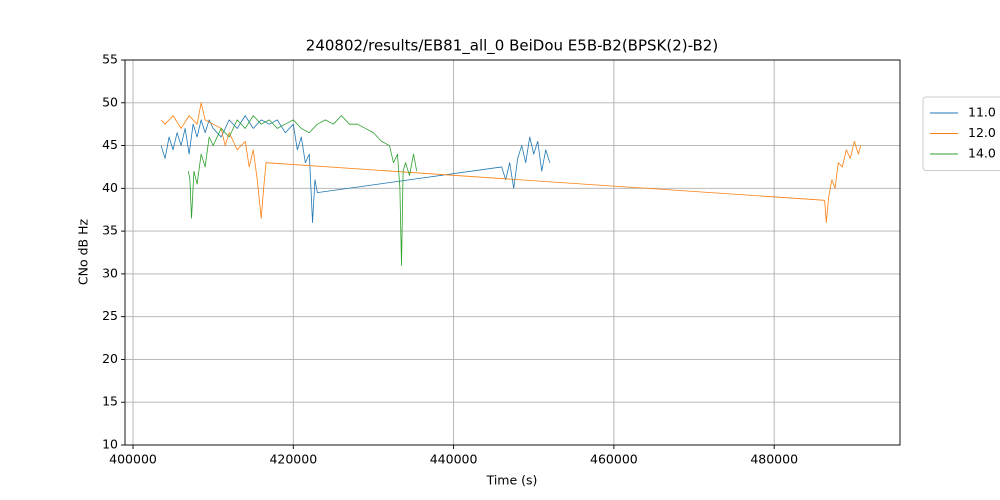  What do you see at coordinates (454, 459) in the screenshot?
I see `x-tick-label: 440000` at bounding box center [454, 459].